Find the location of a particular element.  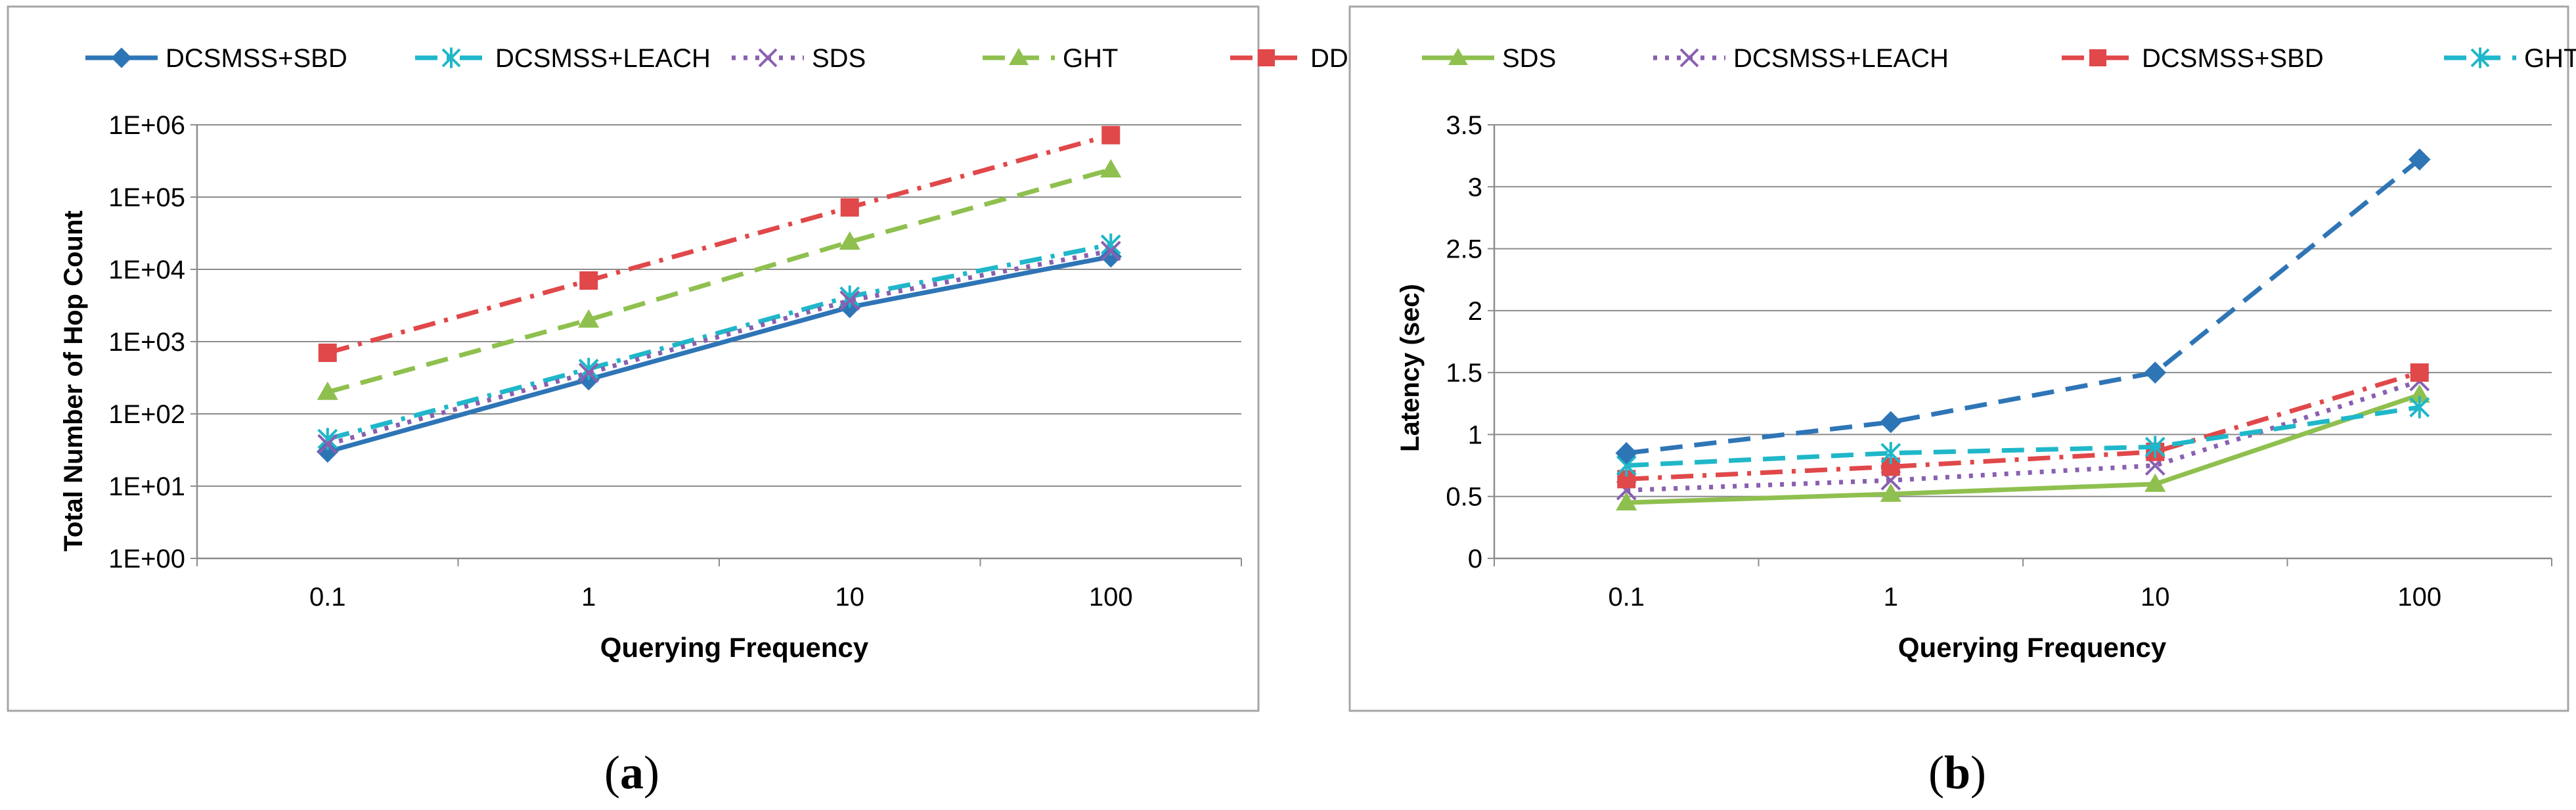

x-axis-title: Querying Frequency is located at coordinates (2033, 647).